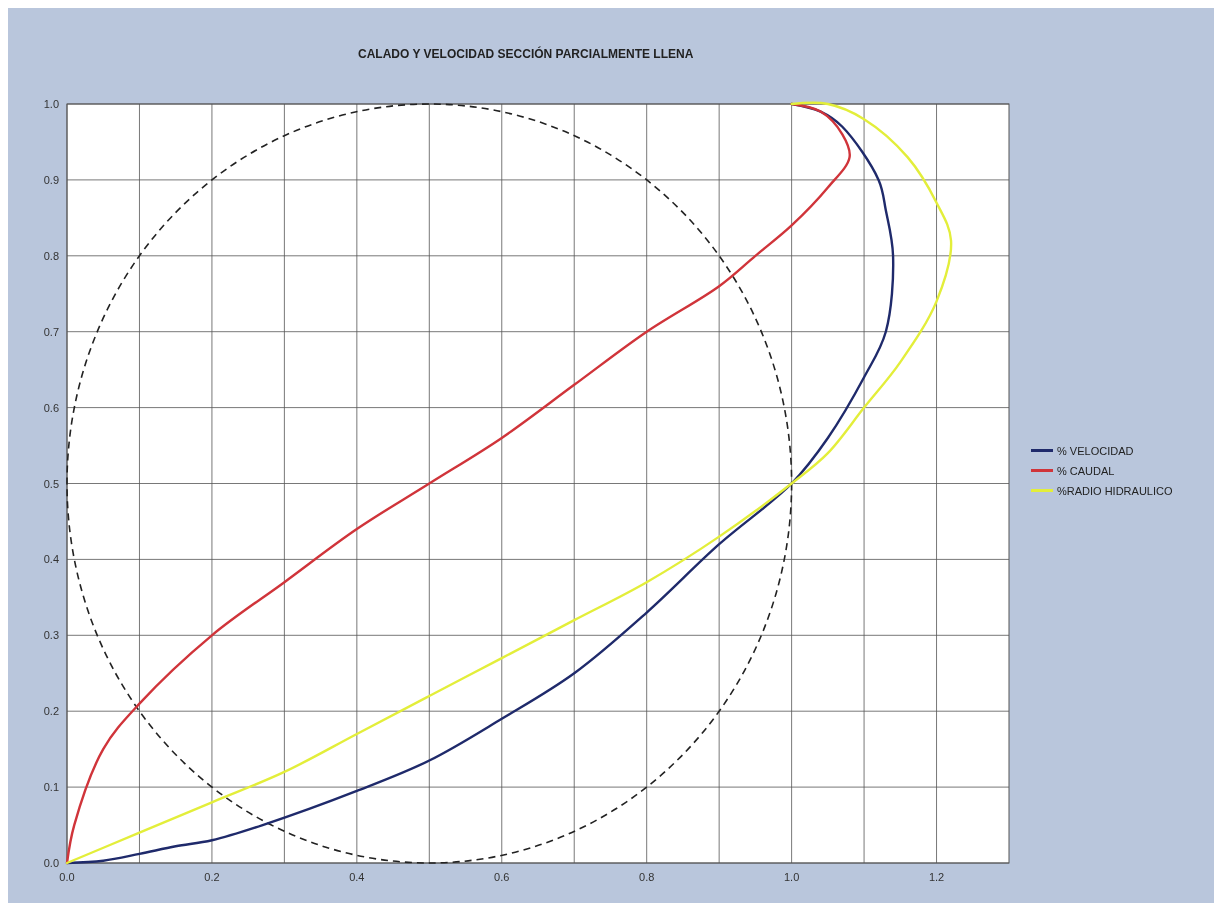 The image size is (1222, 911). Describe the element at coordinates (51, 863) in the screenshot. I see `y-tick-label: 0.0` at that location.